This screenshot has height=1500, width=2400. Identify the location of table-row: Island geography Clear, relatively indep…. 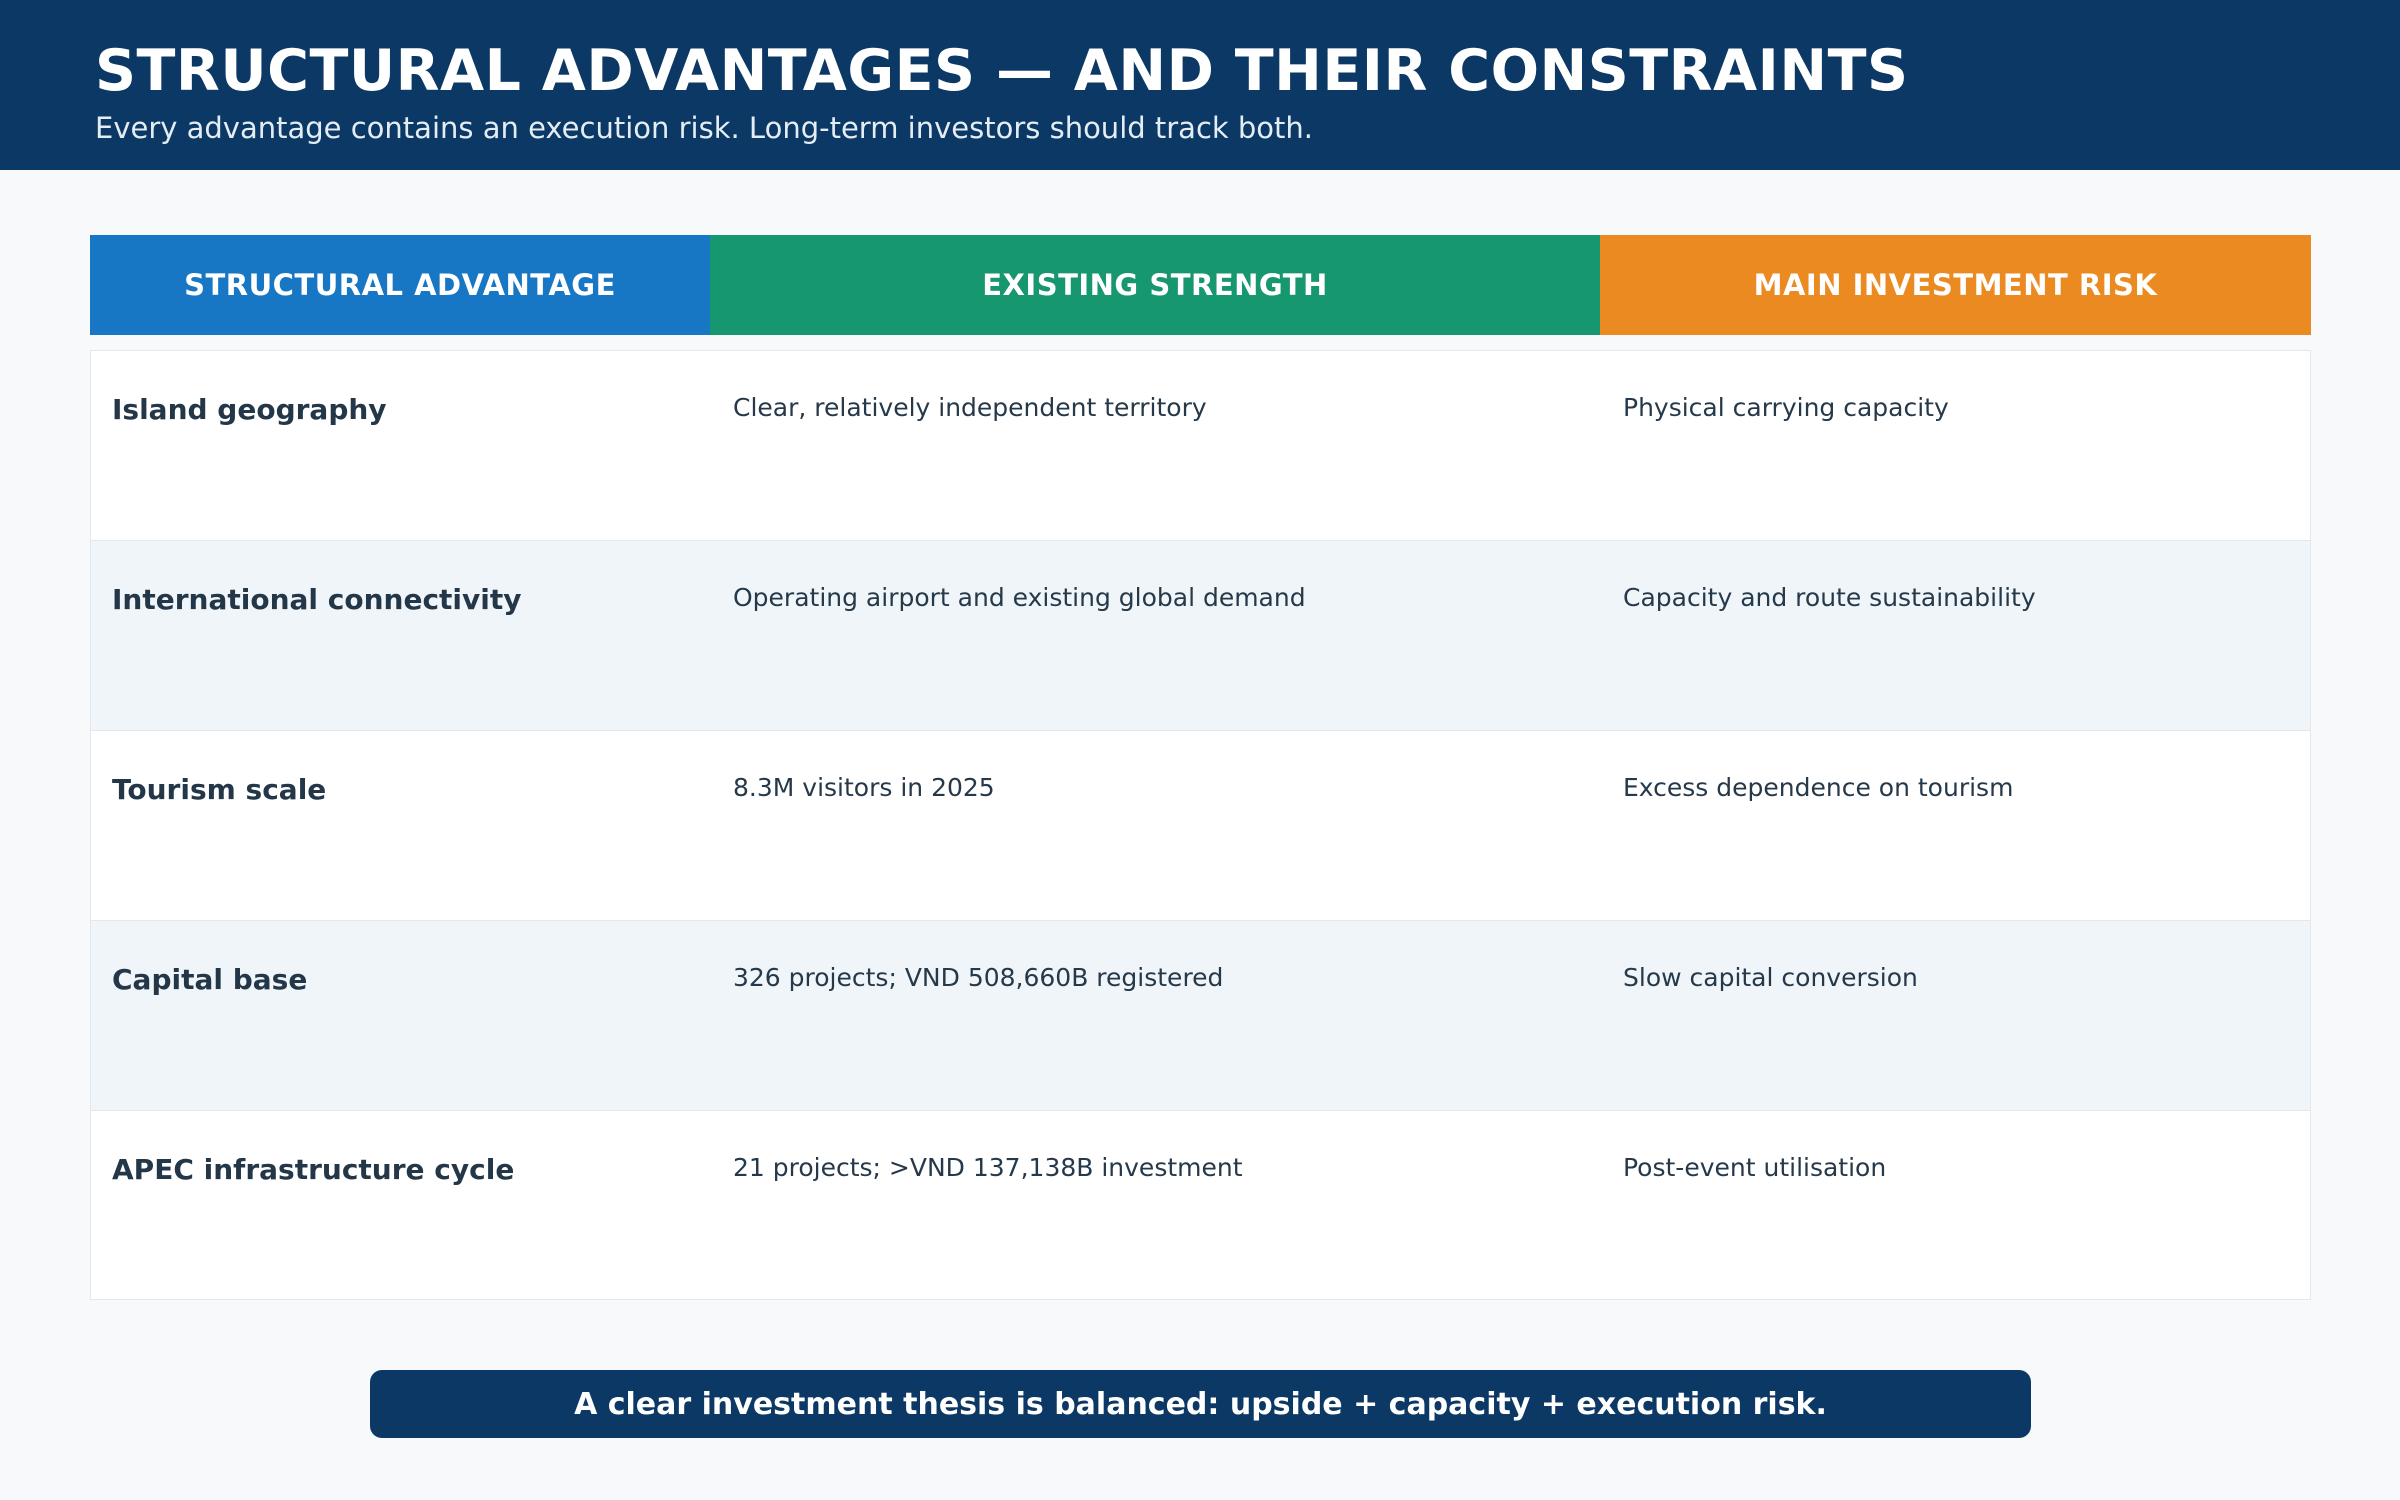
(1200, 446).